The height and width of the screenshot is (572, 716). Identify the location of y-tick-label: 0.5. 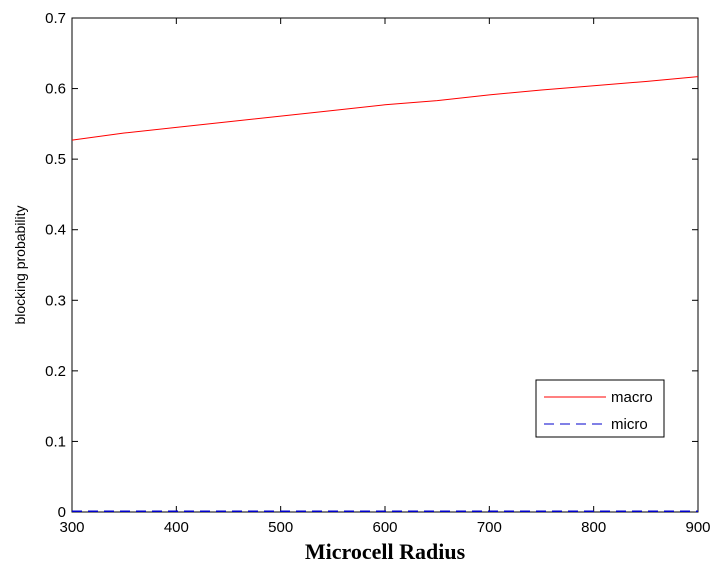
(55, 159).